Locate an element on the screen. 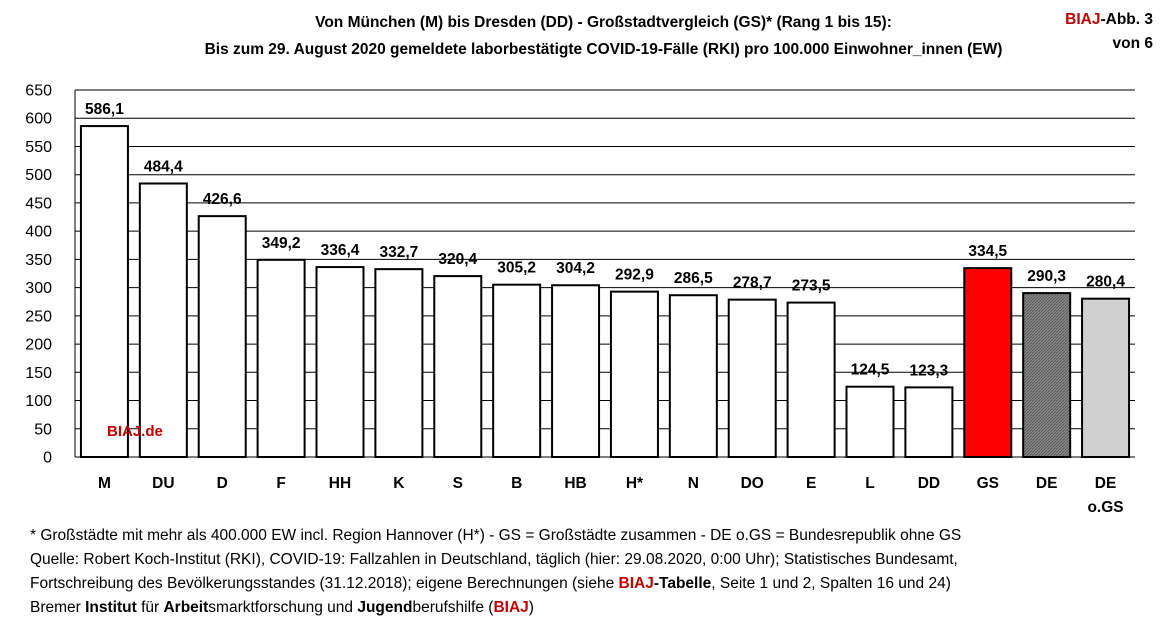  y-tick-label: 400 is located at coordinates (38, 232).